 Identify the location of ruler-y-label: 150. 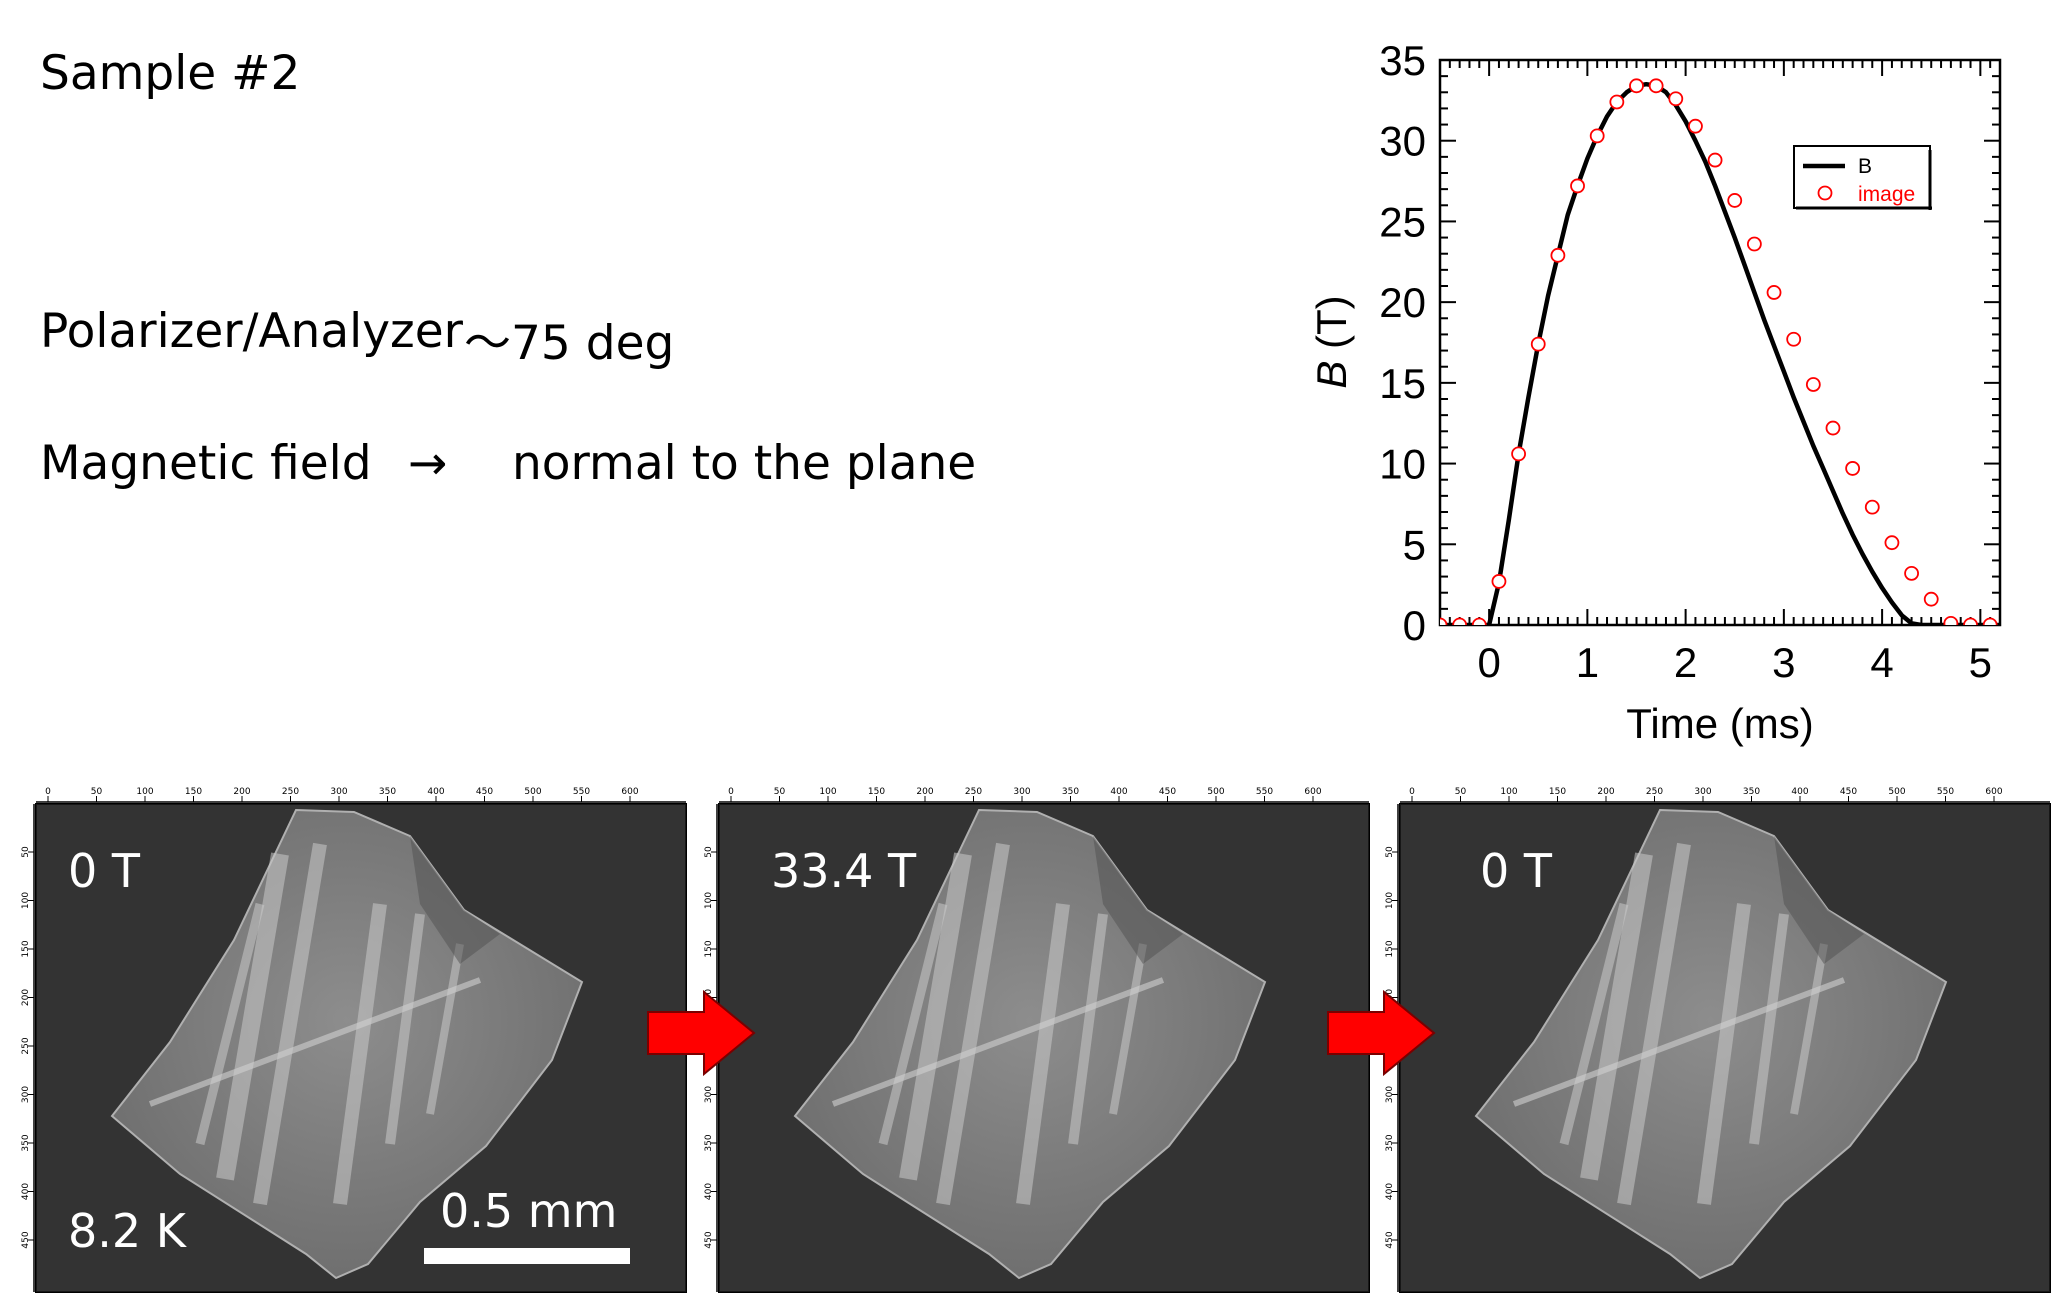
(1390, 948).